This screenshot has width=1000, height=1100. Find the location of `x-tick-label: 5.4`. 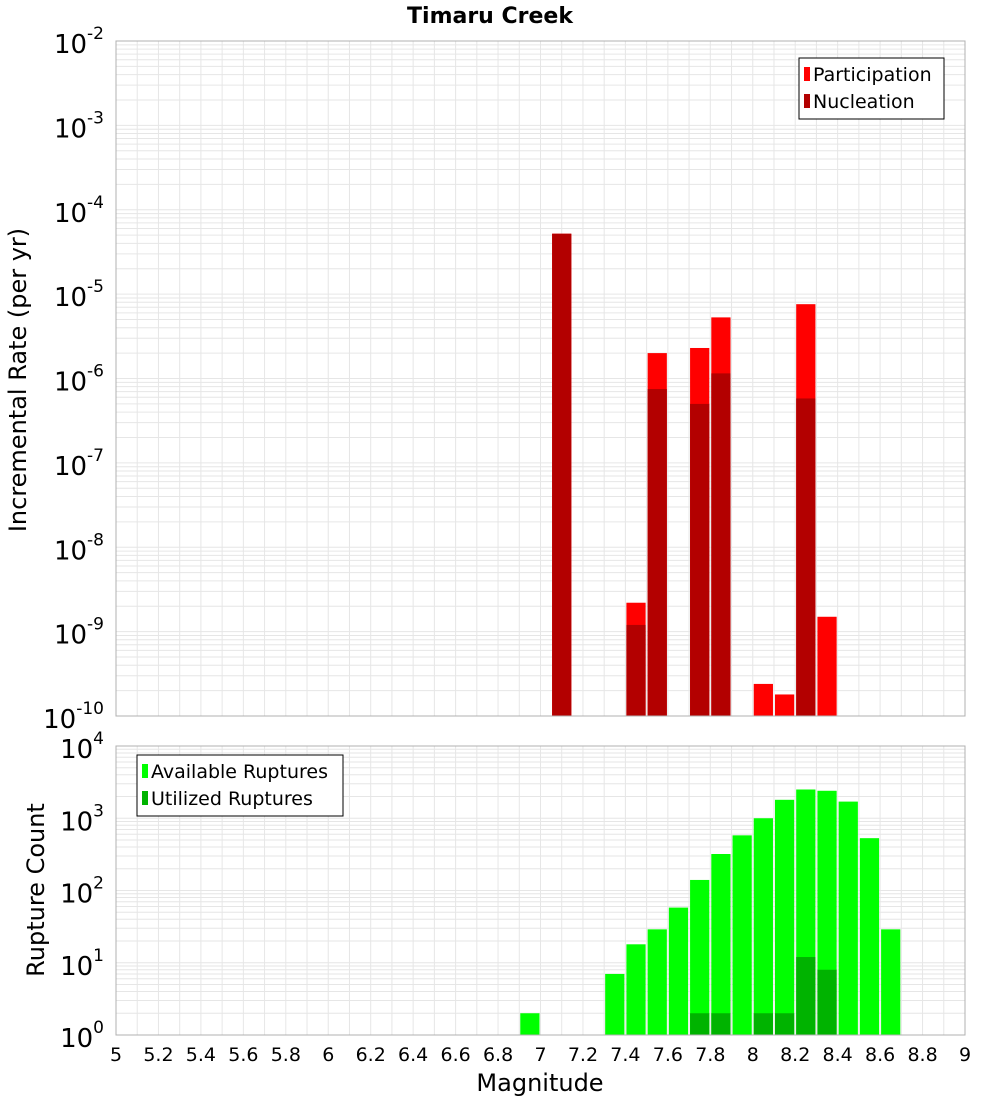

x-tick-label: 5.4 is located at coordinates (201, 1055).